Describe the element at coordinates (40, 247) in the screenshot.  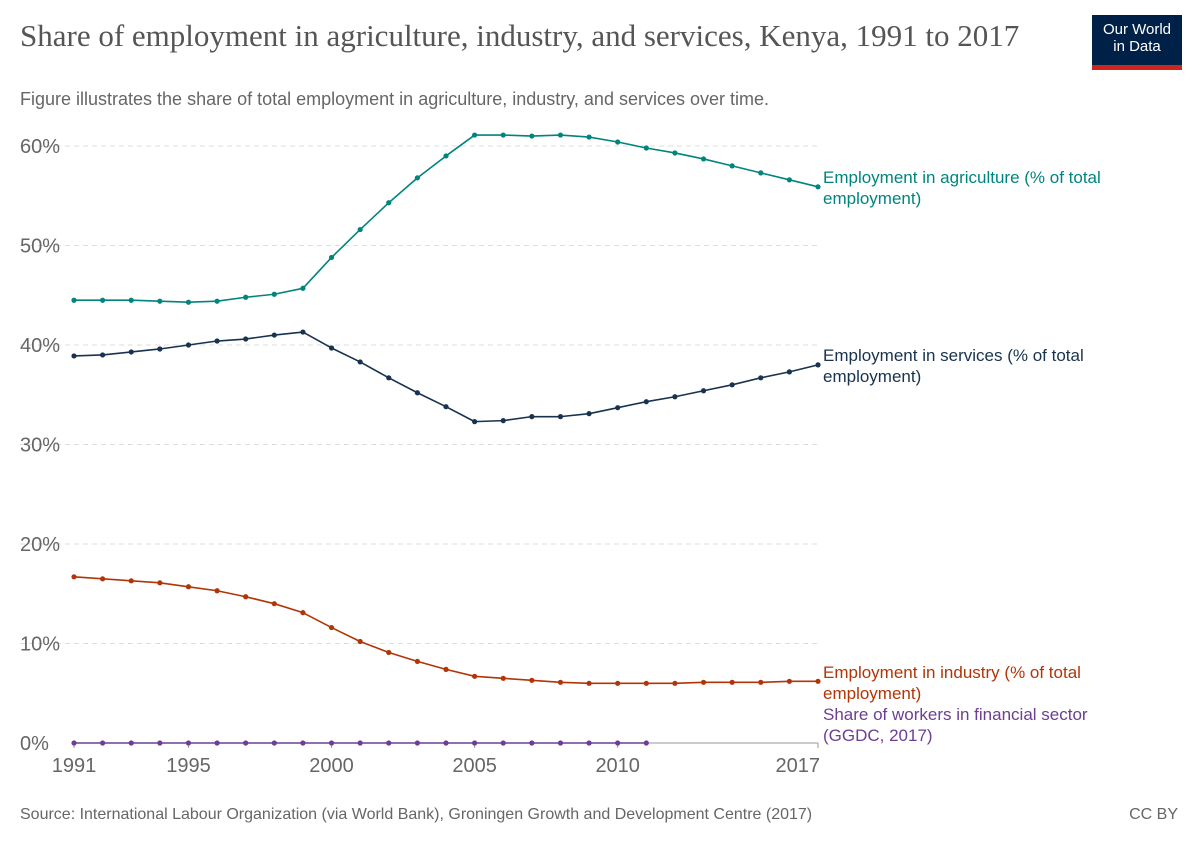
I see `y-tick-label: 50%` at that location.